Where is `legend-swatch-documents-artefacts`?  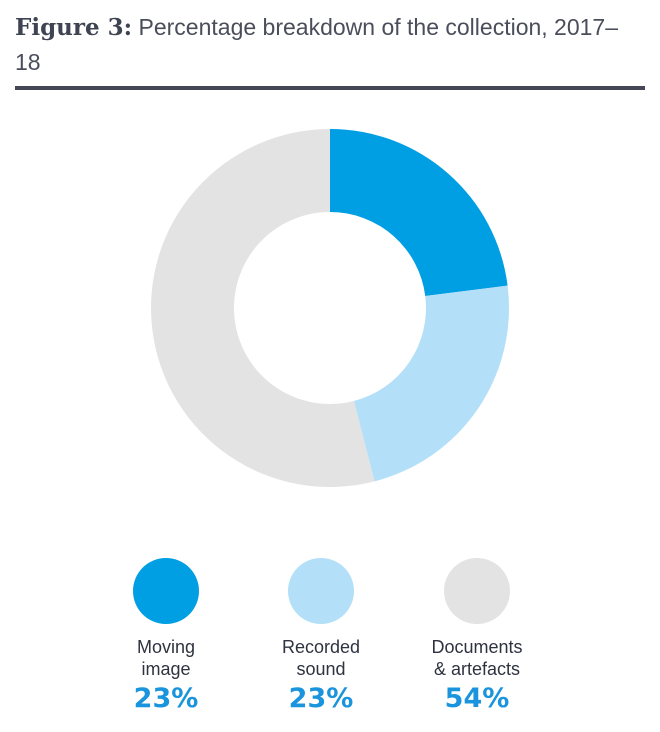 legend-swatch-documents-artefacts is located at coordinates (477, 591).